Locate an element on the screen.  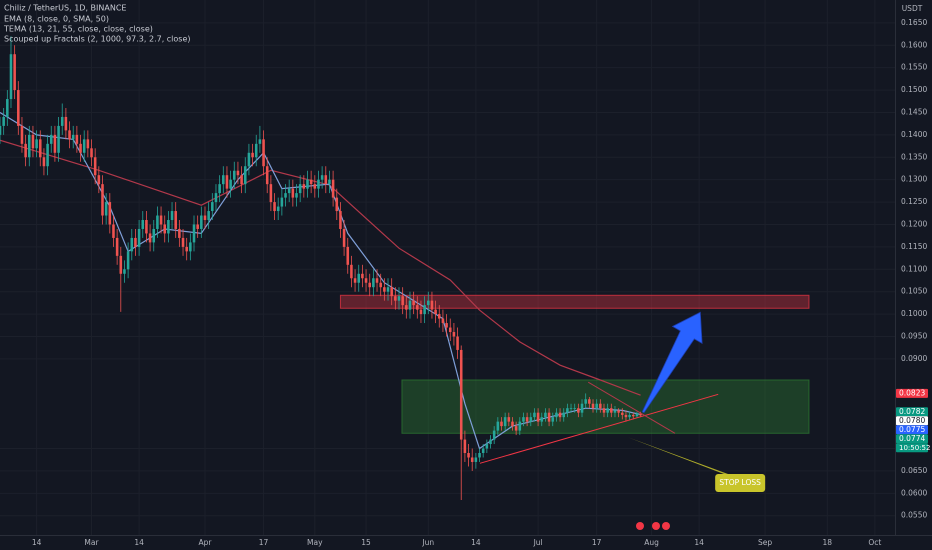
x-tick-label: Oct is located at coordinates (874, 542).